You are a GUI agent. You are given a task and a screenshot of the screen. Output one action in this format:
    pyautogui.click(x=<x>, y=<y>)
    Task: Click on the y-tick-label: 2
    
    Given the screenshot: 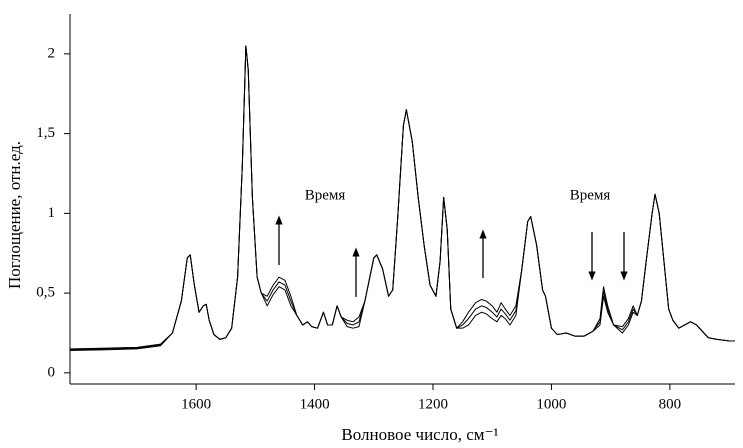 What is the action you would take?
    pyautogui.click(x=52, y=53)
    